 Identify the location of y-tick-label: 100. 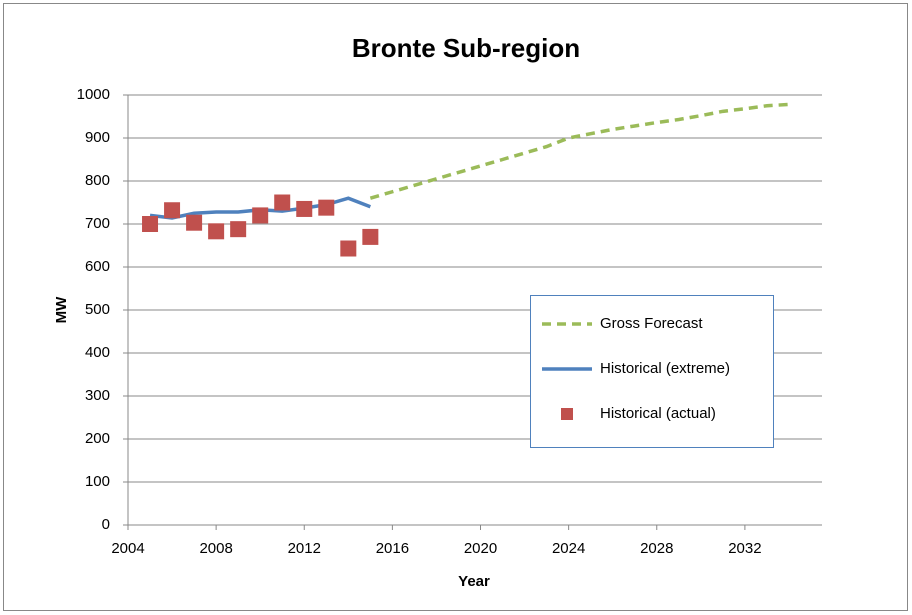
(97, 481).